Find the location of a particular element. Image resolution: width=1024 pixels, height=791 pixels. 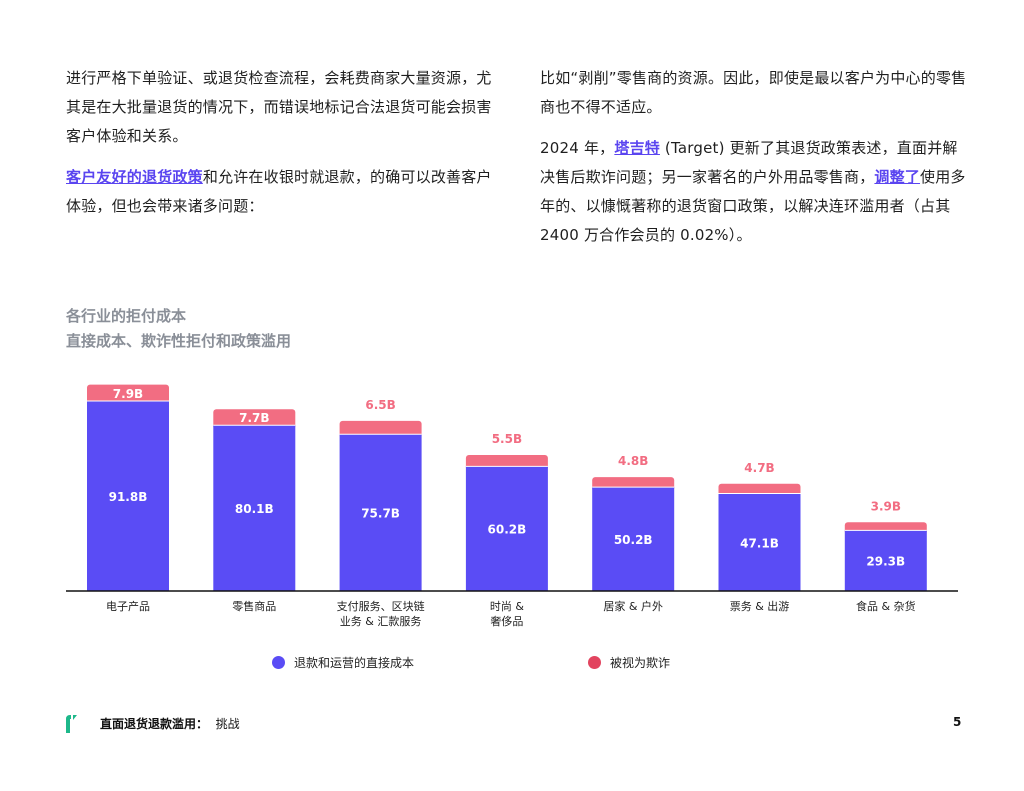

data-label-fraud: 7.7B is located at coordinates (254, 418).